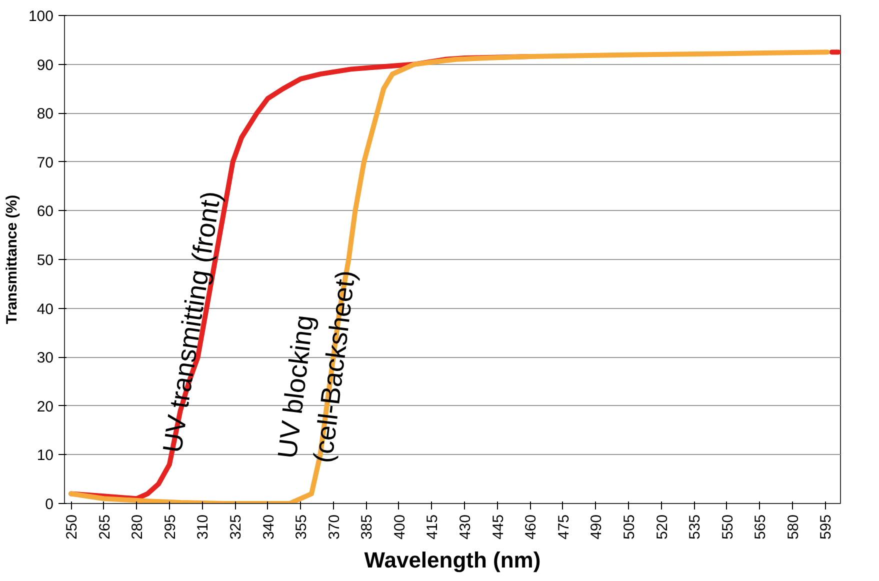  Describe the element at coordinates (452, 560) in the screenshot. I see `x-axis-title: Wavelength (nm)` at that location.